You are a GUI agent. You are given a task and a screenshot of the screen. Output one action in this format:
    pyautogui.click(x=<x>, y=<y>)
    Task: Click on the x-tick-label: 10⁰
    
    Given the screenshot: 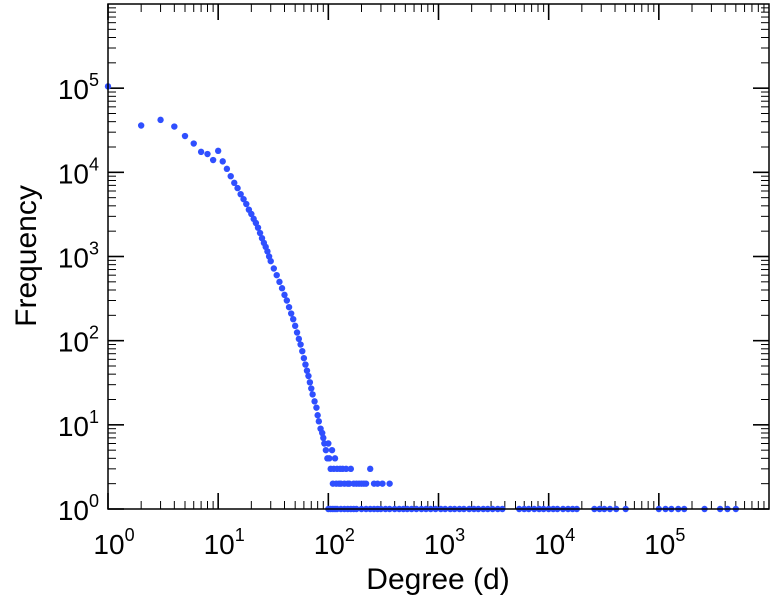 What is the action you would take?
    pyautogui.click(x=113, y=542)
    